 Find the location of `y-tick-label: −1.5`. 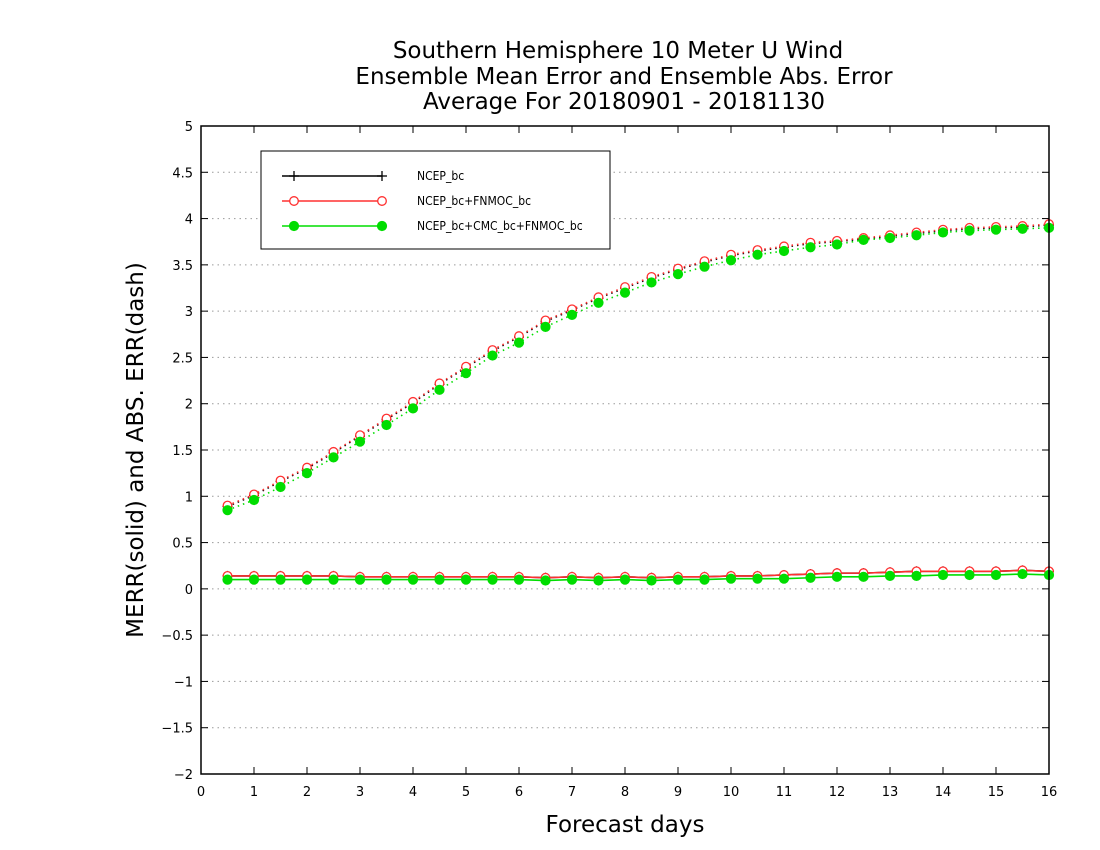

y-tick-label: −1.5 is located at coordinates (177, 729).